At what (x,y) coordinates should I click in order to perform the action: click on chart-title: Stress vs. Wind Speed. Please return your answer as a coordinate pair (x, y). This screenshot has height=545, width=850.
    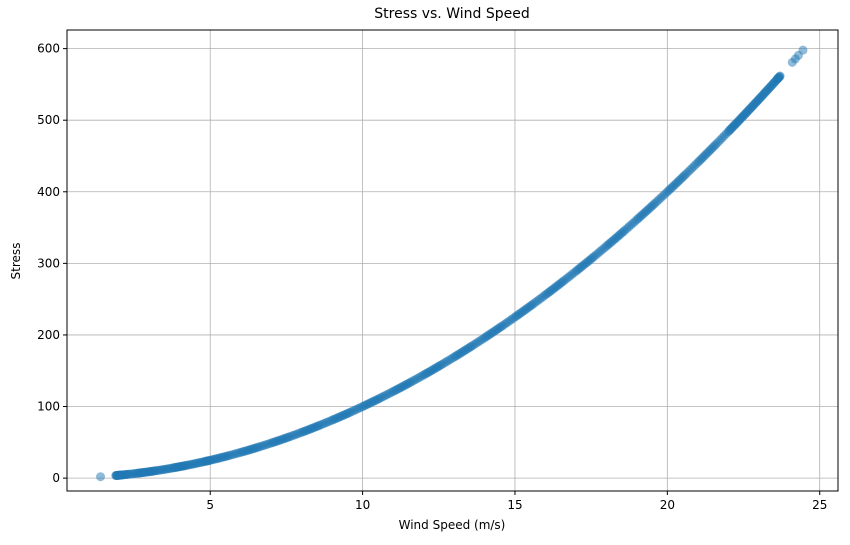
    Looking at the image, I should click on (451, 14).